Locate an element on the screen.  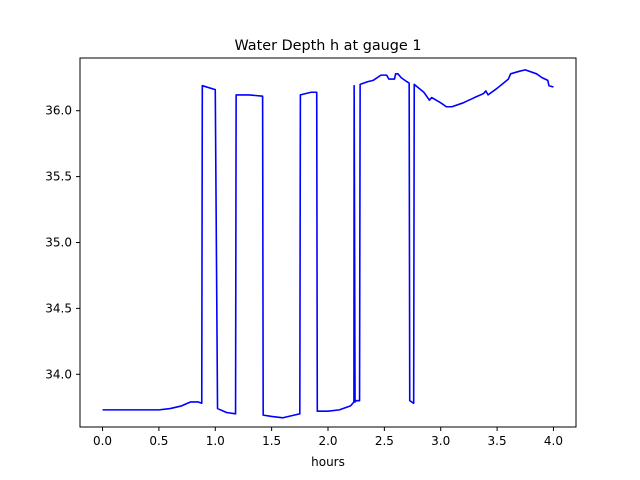
y-tick-label: 34.0 is located at coordinates (58, 374).